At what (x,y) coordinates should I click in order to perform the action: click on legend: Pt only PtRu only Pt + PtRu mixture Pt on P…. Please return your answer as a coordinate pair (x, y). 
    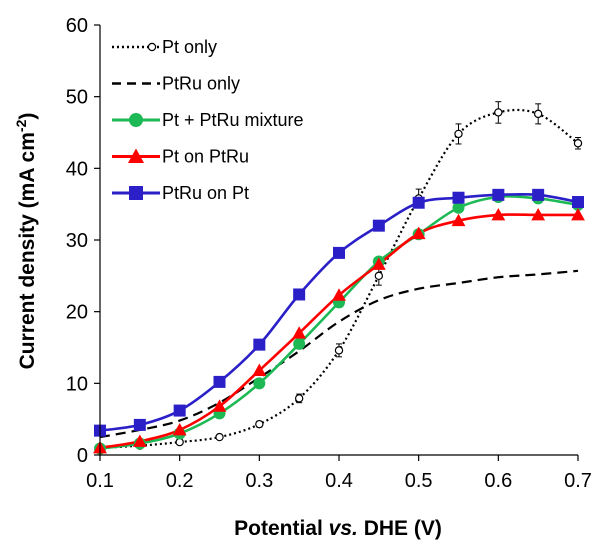
    Looking at the image, I should click on (208, 120).